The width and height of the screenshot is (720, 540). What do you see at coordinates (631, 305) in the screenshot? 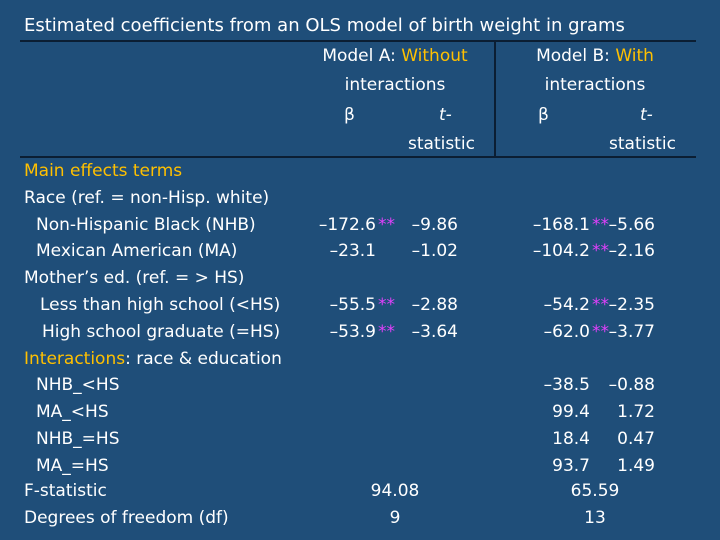
I see `model-b-t-value: –2.35` at bounding box center [631, 305].